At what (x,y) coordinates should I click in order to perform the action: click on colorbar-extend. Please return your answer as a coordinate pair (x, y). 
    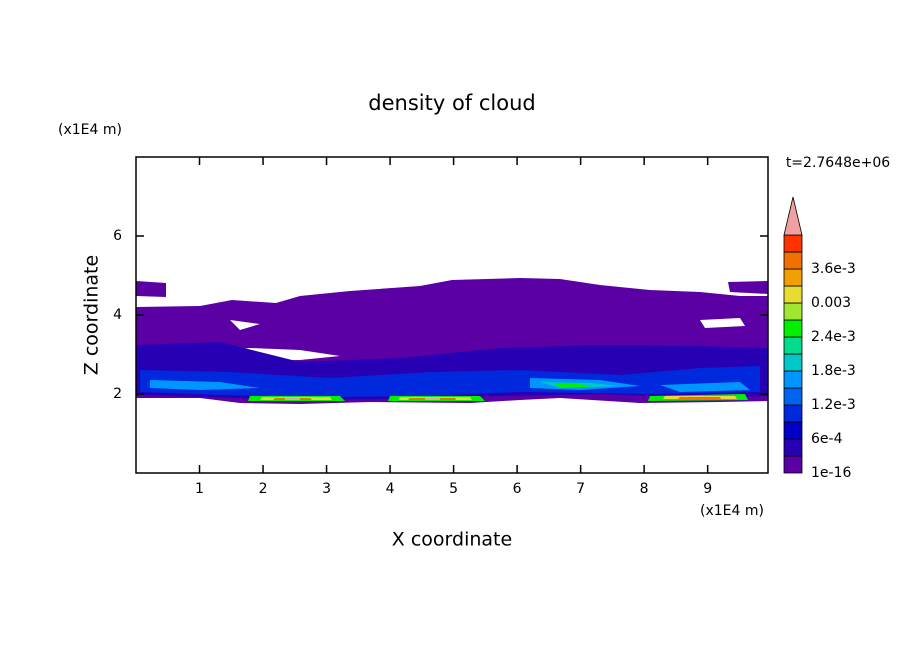
    Looking at the image, I should click on (793, 216).